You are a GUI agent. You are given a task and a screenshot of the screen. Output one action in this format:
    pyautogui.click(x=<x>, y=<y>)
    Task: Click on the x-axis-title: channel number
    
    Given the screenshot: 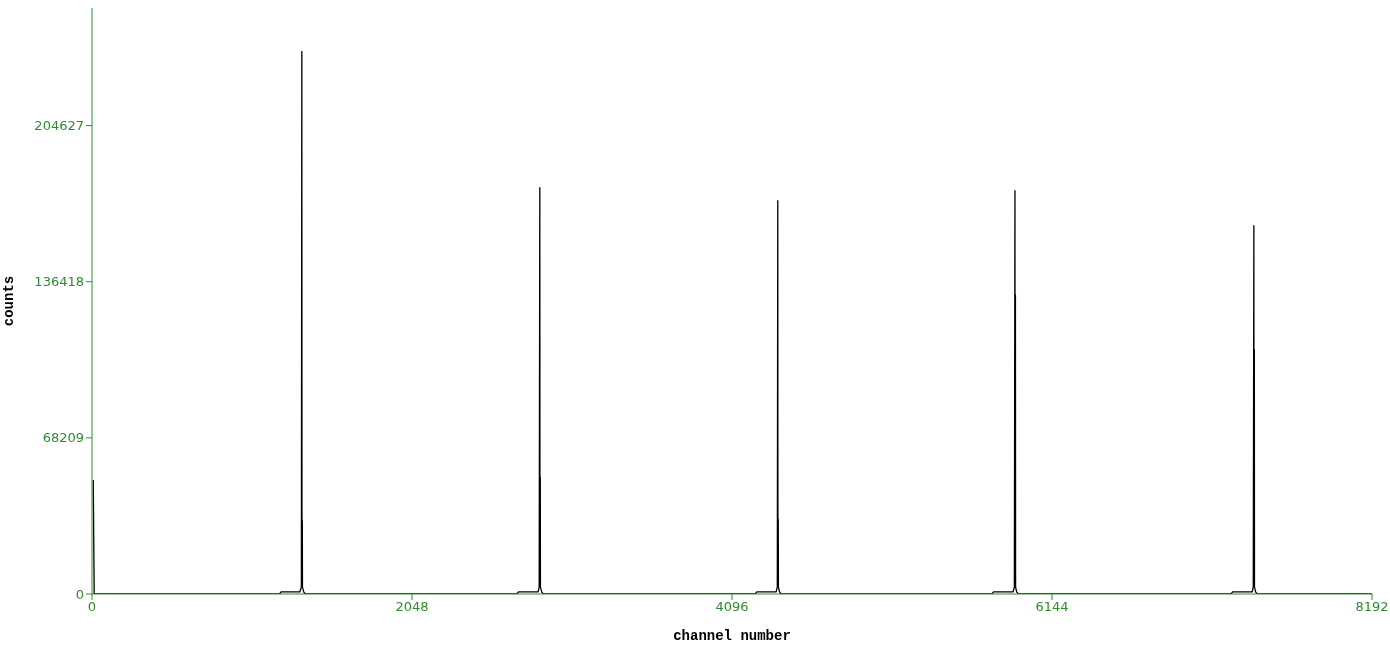 What is the action you would take?
    pyautogui.click(x=732, y=636)
    